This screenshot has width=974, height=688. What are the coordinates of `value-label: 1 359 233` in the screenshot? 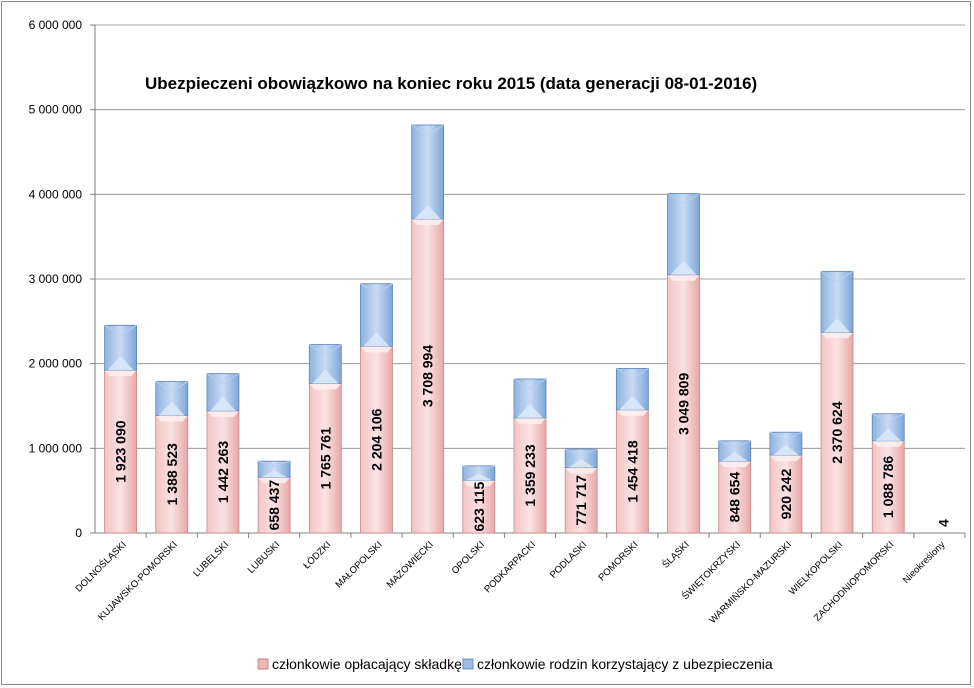 It's located at (530, 475).